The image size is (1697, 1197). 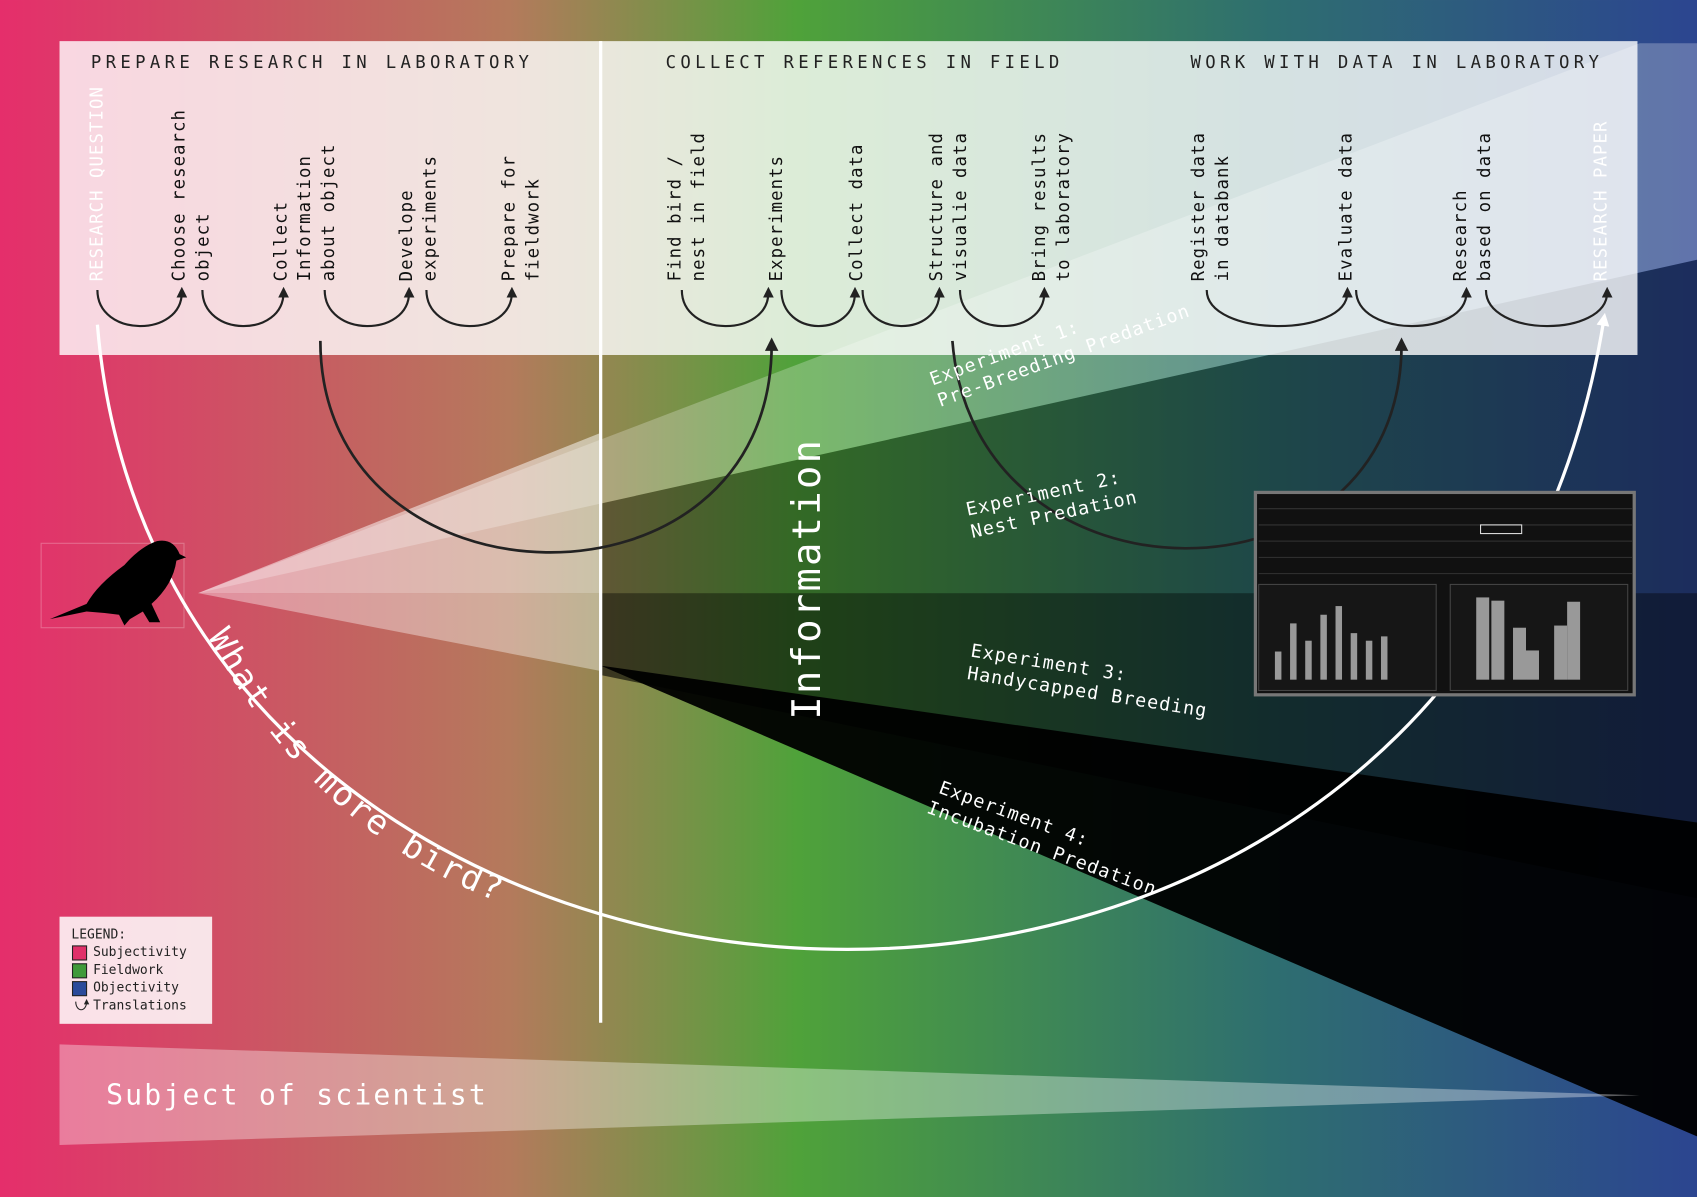 I want to click on section-header: COLLECT REFERENCES IN FIELD, so click(x=865, y=63).